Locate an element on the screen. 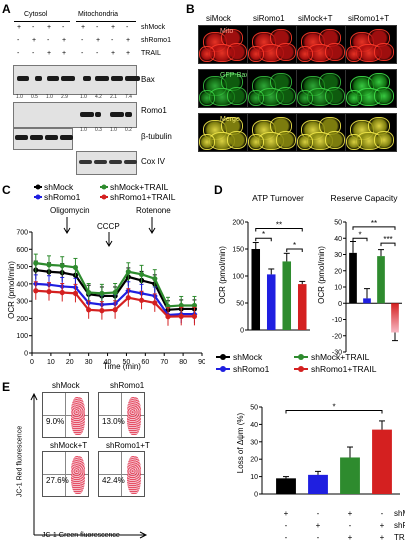 Image resolution: width=407 pixels, height=550 pixels. col-label-siromo1-t: siRomo1+T is located at coordinates (369, 18).